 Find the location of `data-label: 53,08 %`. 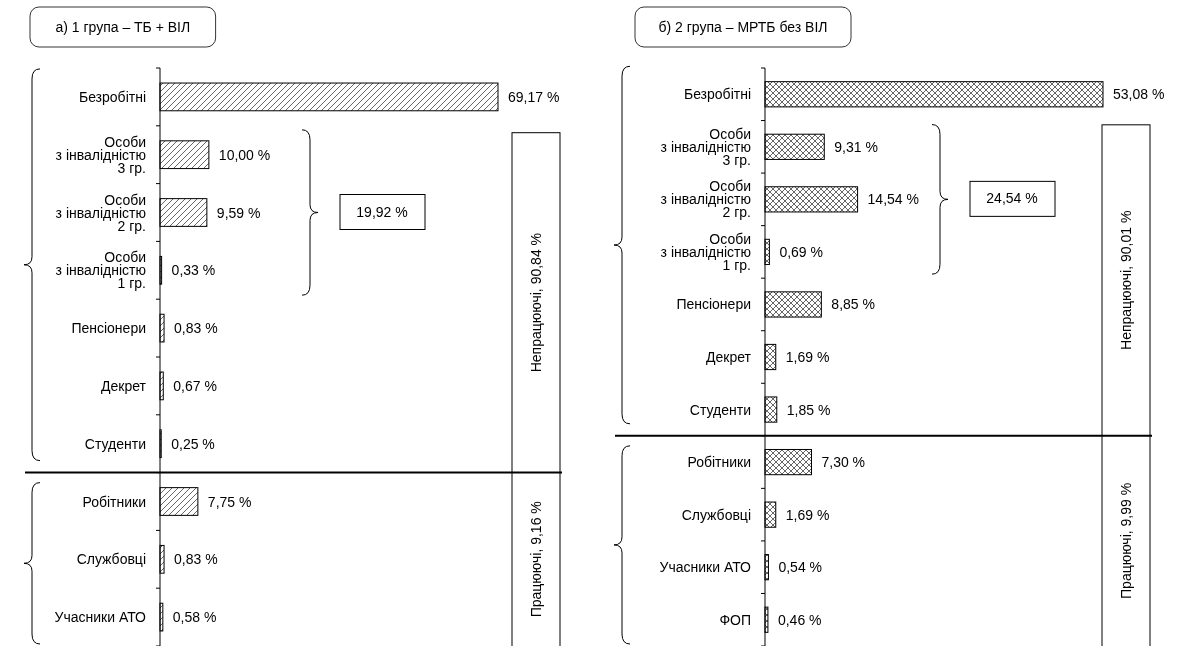

data-label: 53,08 % is located at coordinates (1139, 94).